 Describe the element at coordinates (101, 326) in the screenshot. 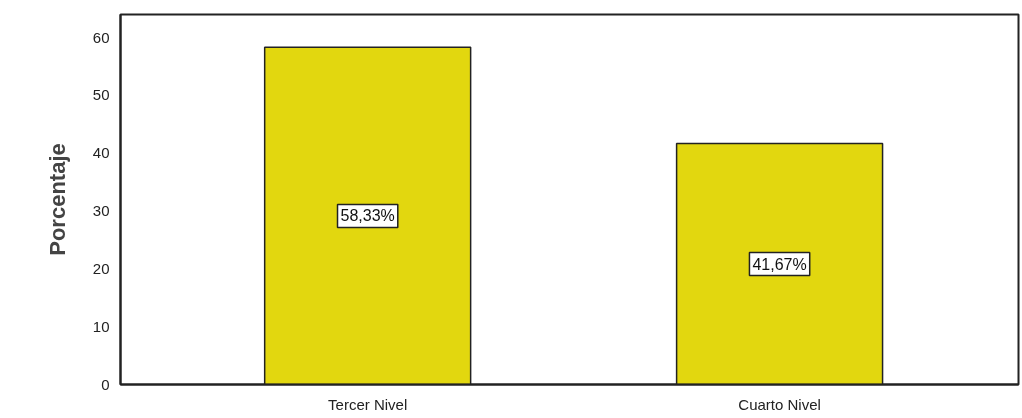

I see `y-tick-label: 10` at that location.